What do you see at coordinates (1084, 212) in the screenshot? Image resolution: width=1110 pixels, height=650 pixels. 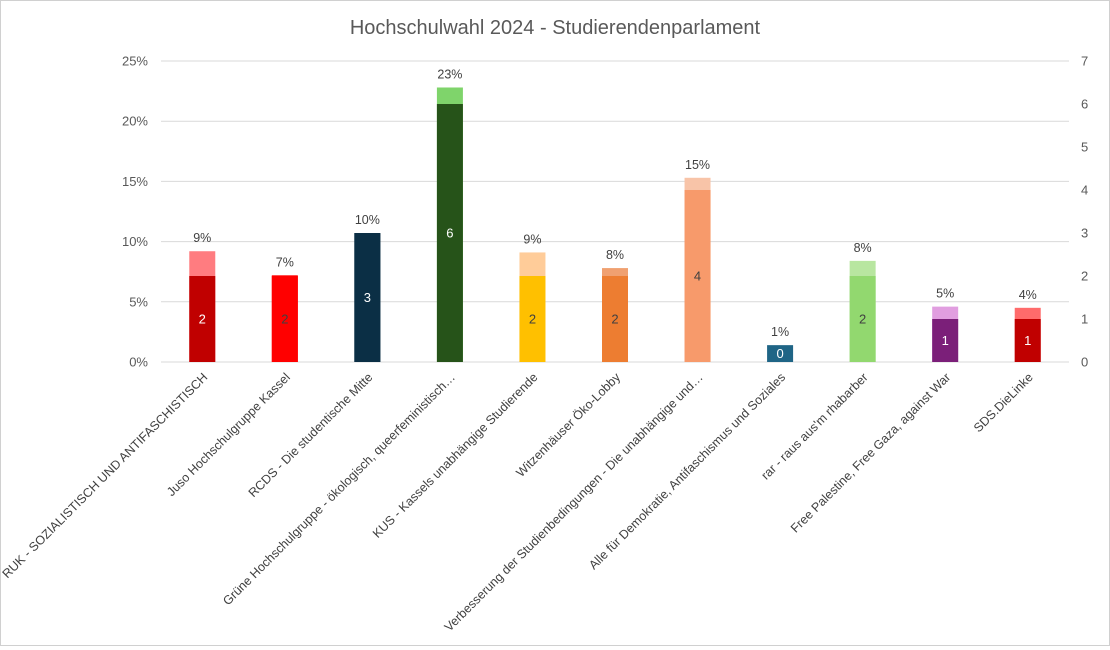 I see `right-axis-ticks: 0 1 2 3 4 5 6 7` at bounding box center [1084, 212].